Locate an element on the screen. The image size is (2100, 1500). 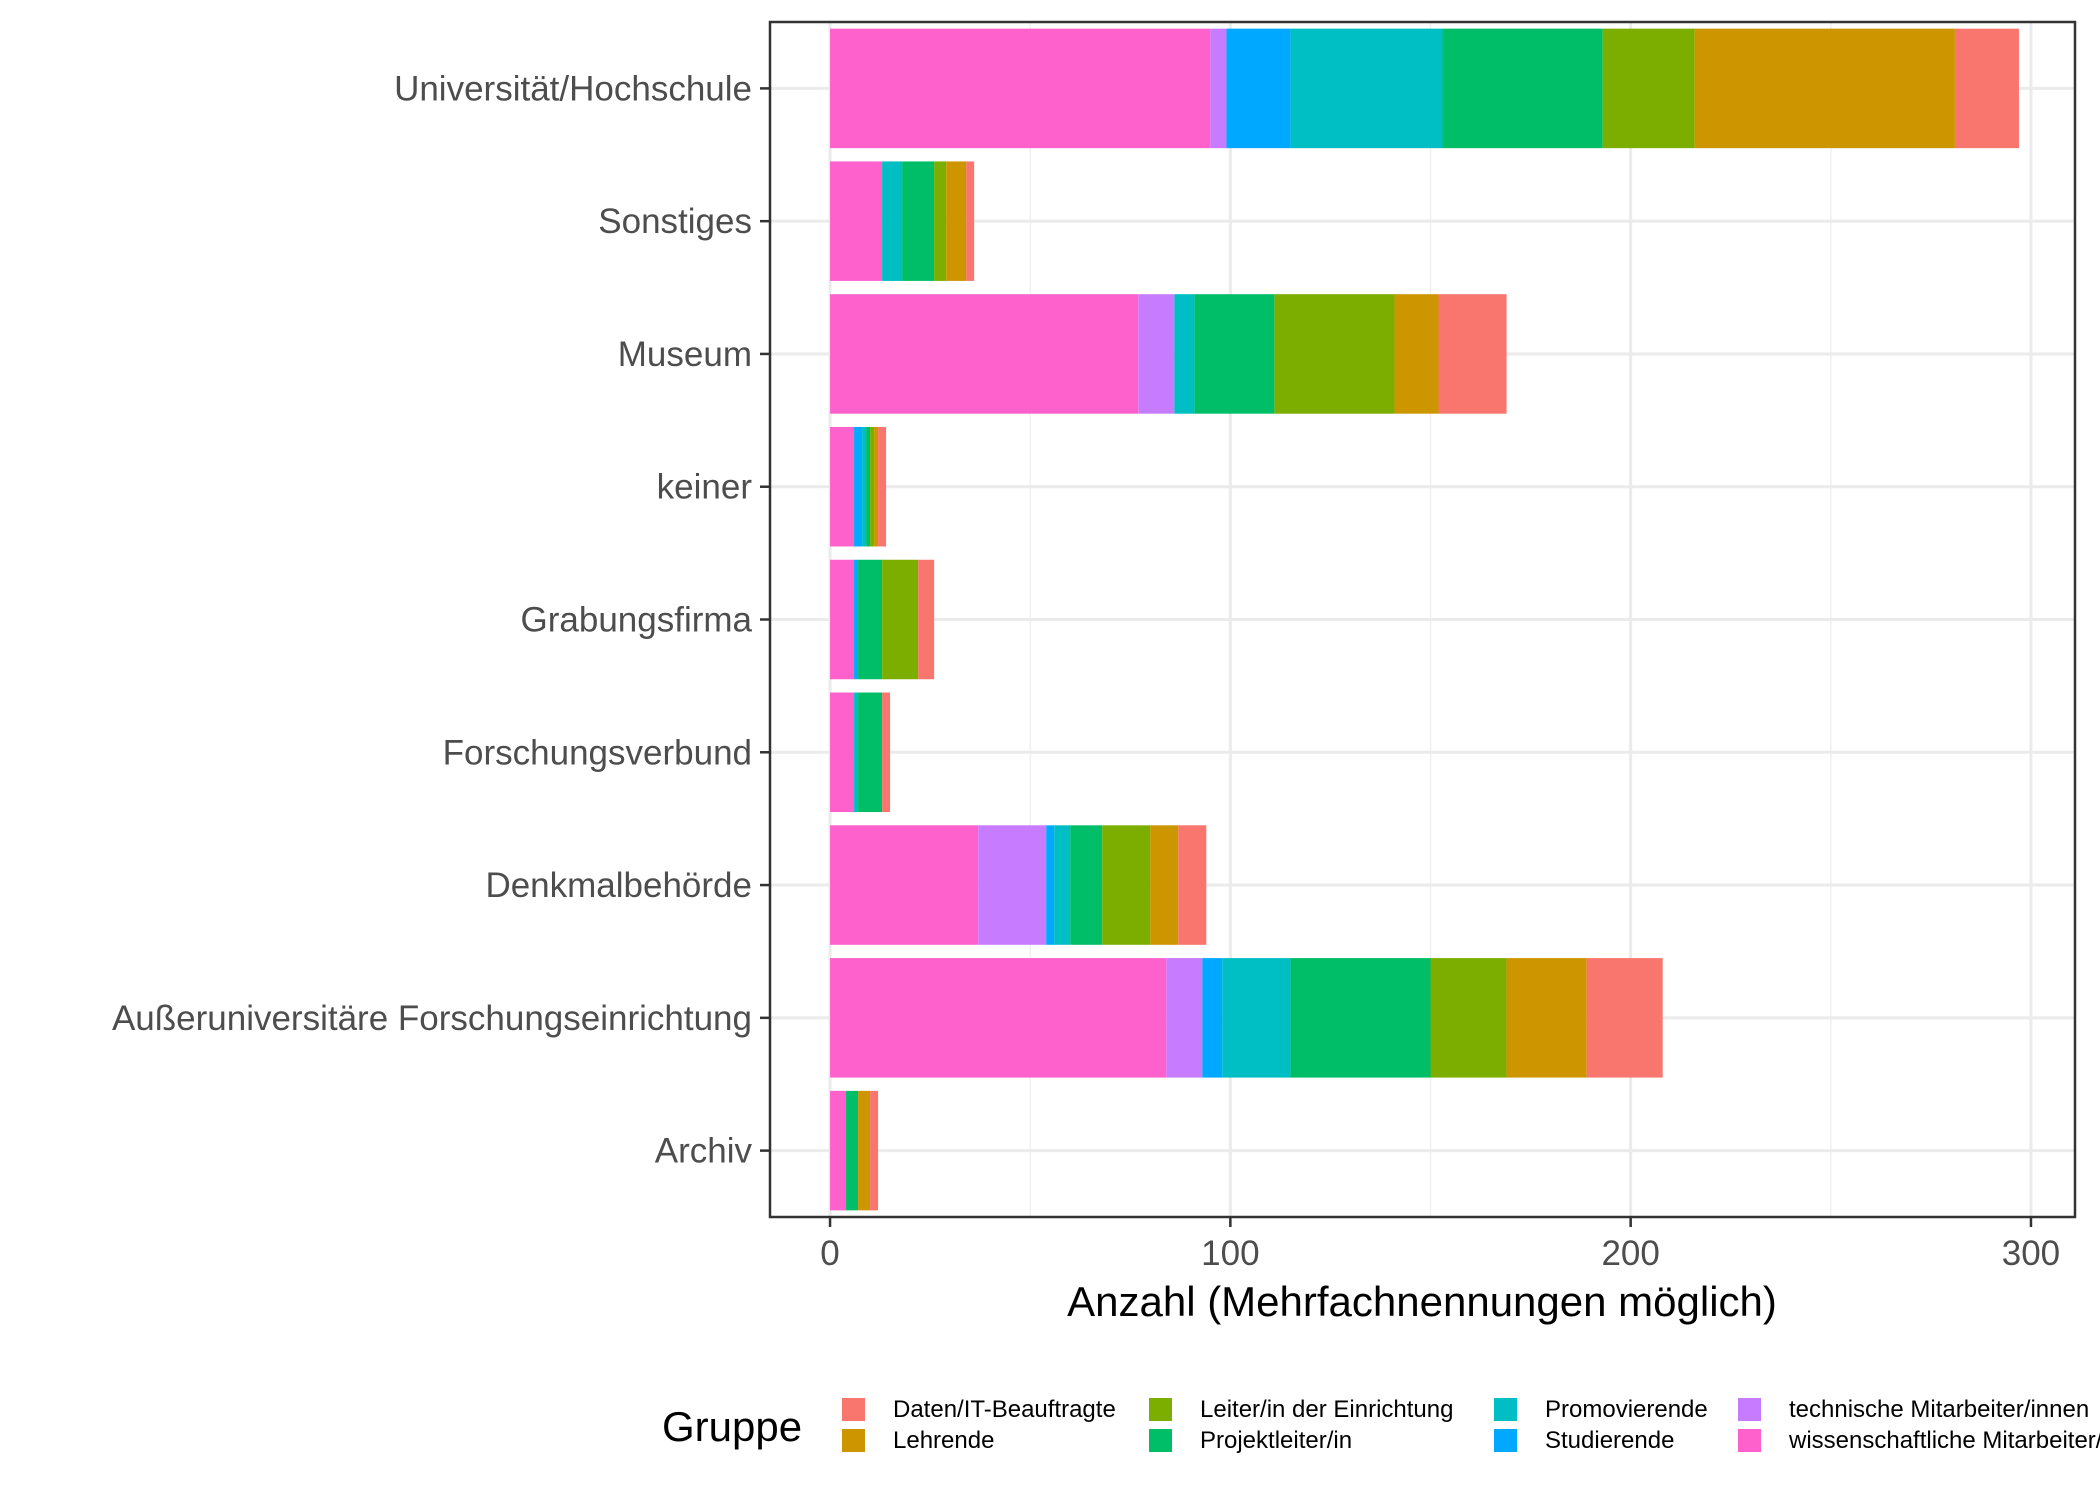
y-tick-label: Sonstiges is located at coordinates (675, 221).